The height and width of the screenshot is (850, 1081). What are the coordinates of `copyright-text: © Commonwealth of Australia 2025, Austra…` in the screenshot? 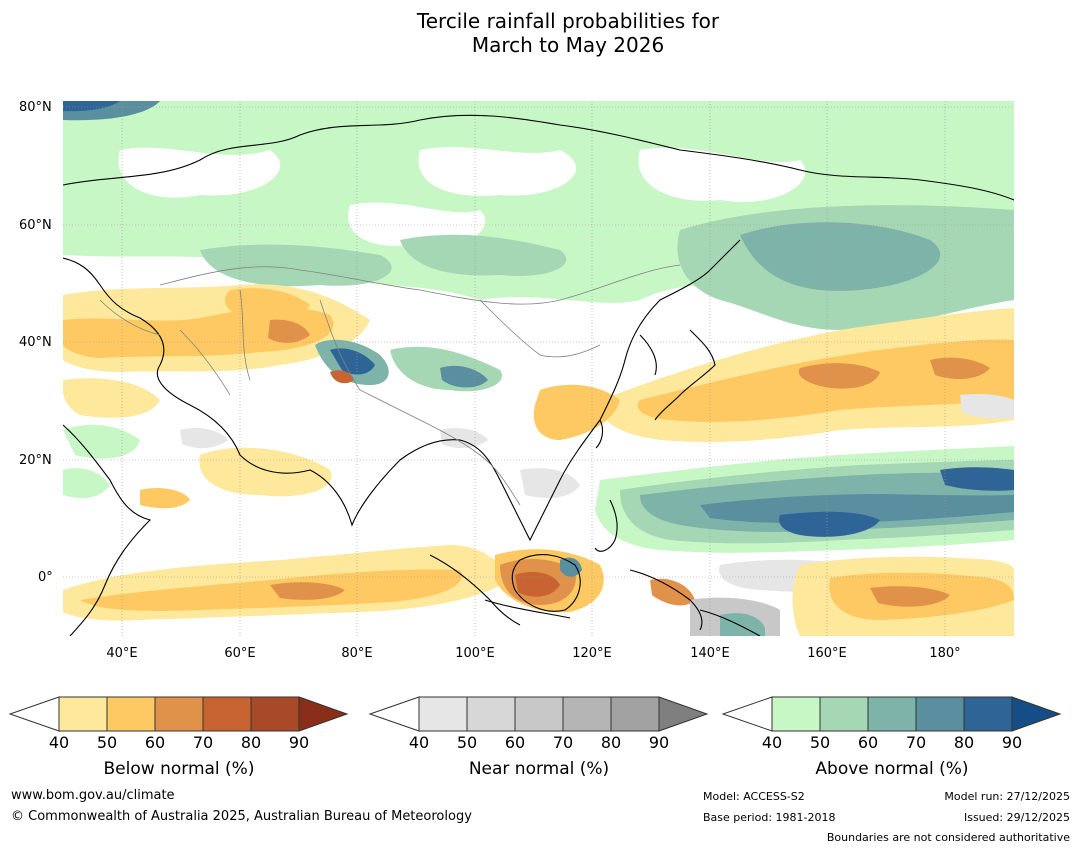 It's located at (241, 816).